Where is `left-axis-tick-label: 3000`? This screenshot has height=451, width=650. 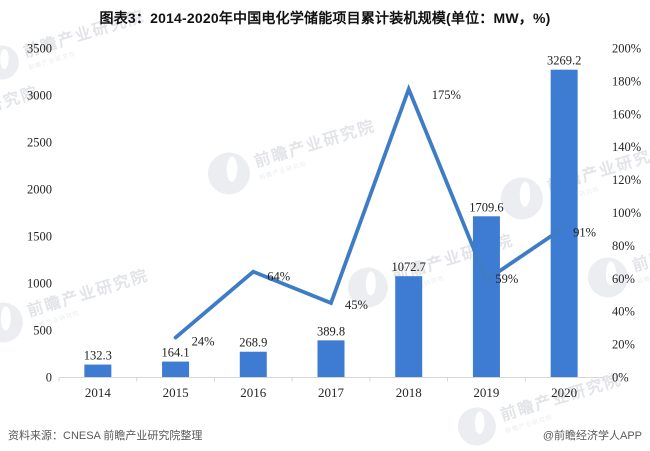 left-axis-tick-label: 3000 is located at coordinates (39, 96).